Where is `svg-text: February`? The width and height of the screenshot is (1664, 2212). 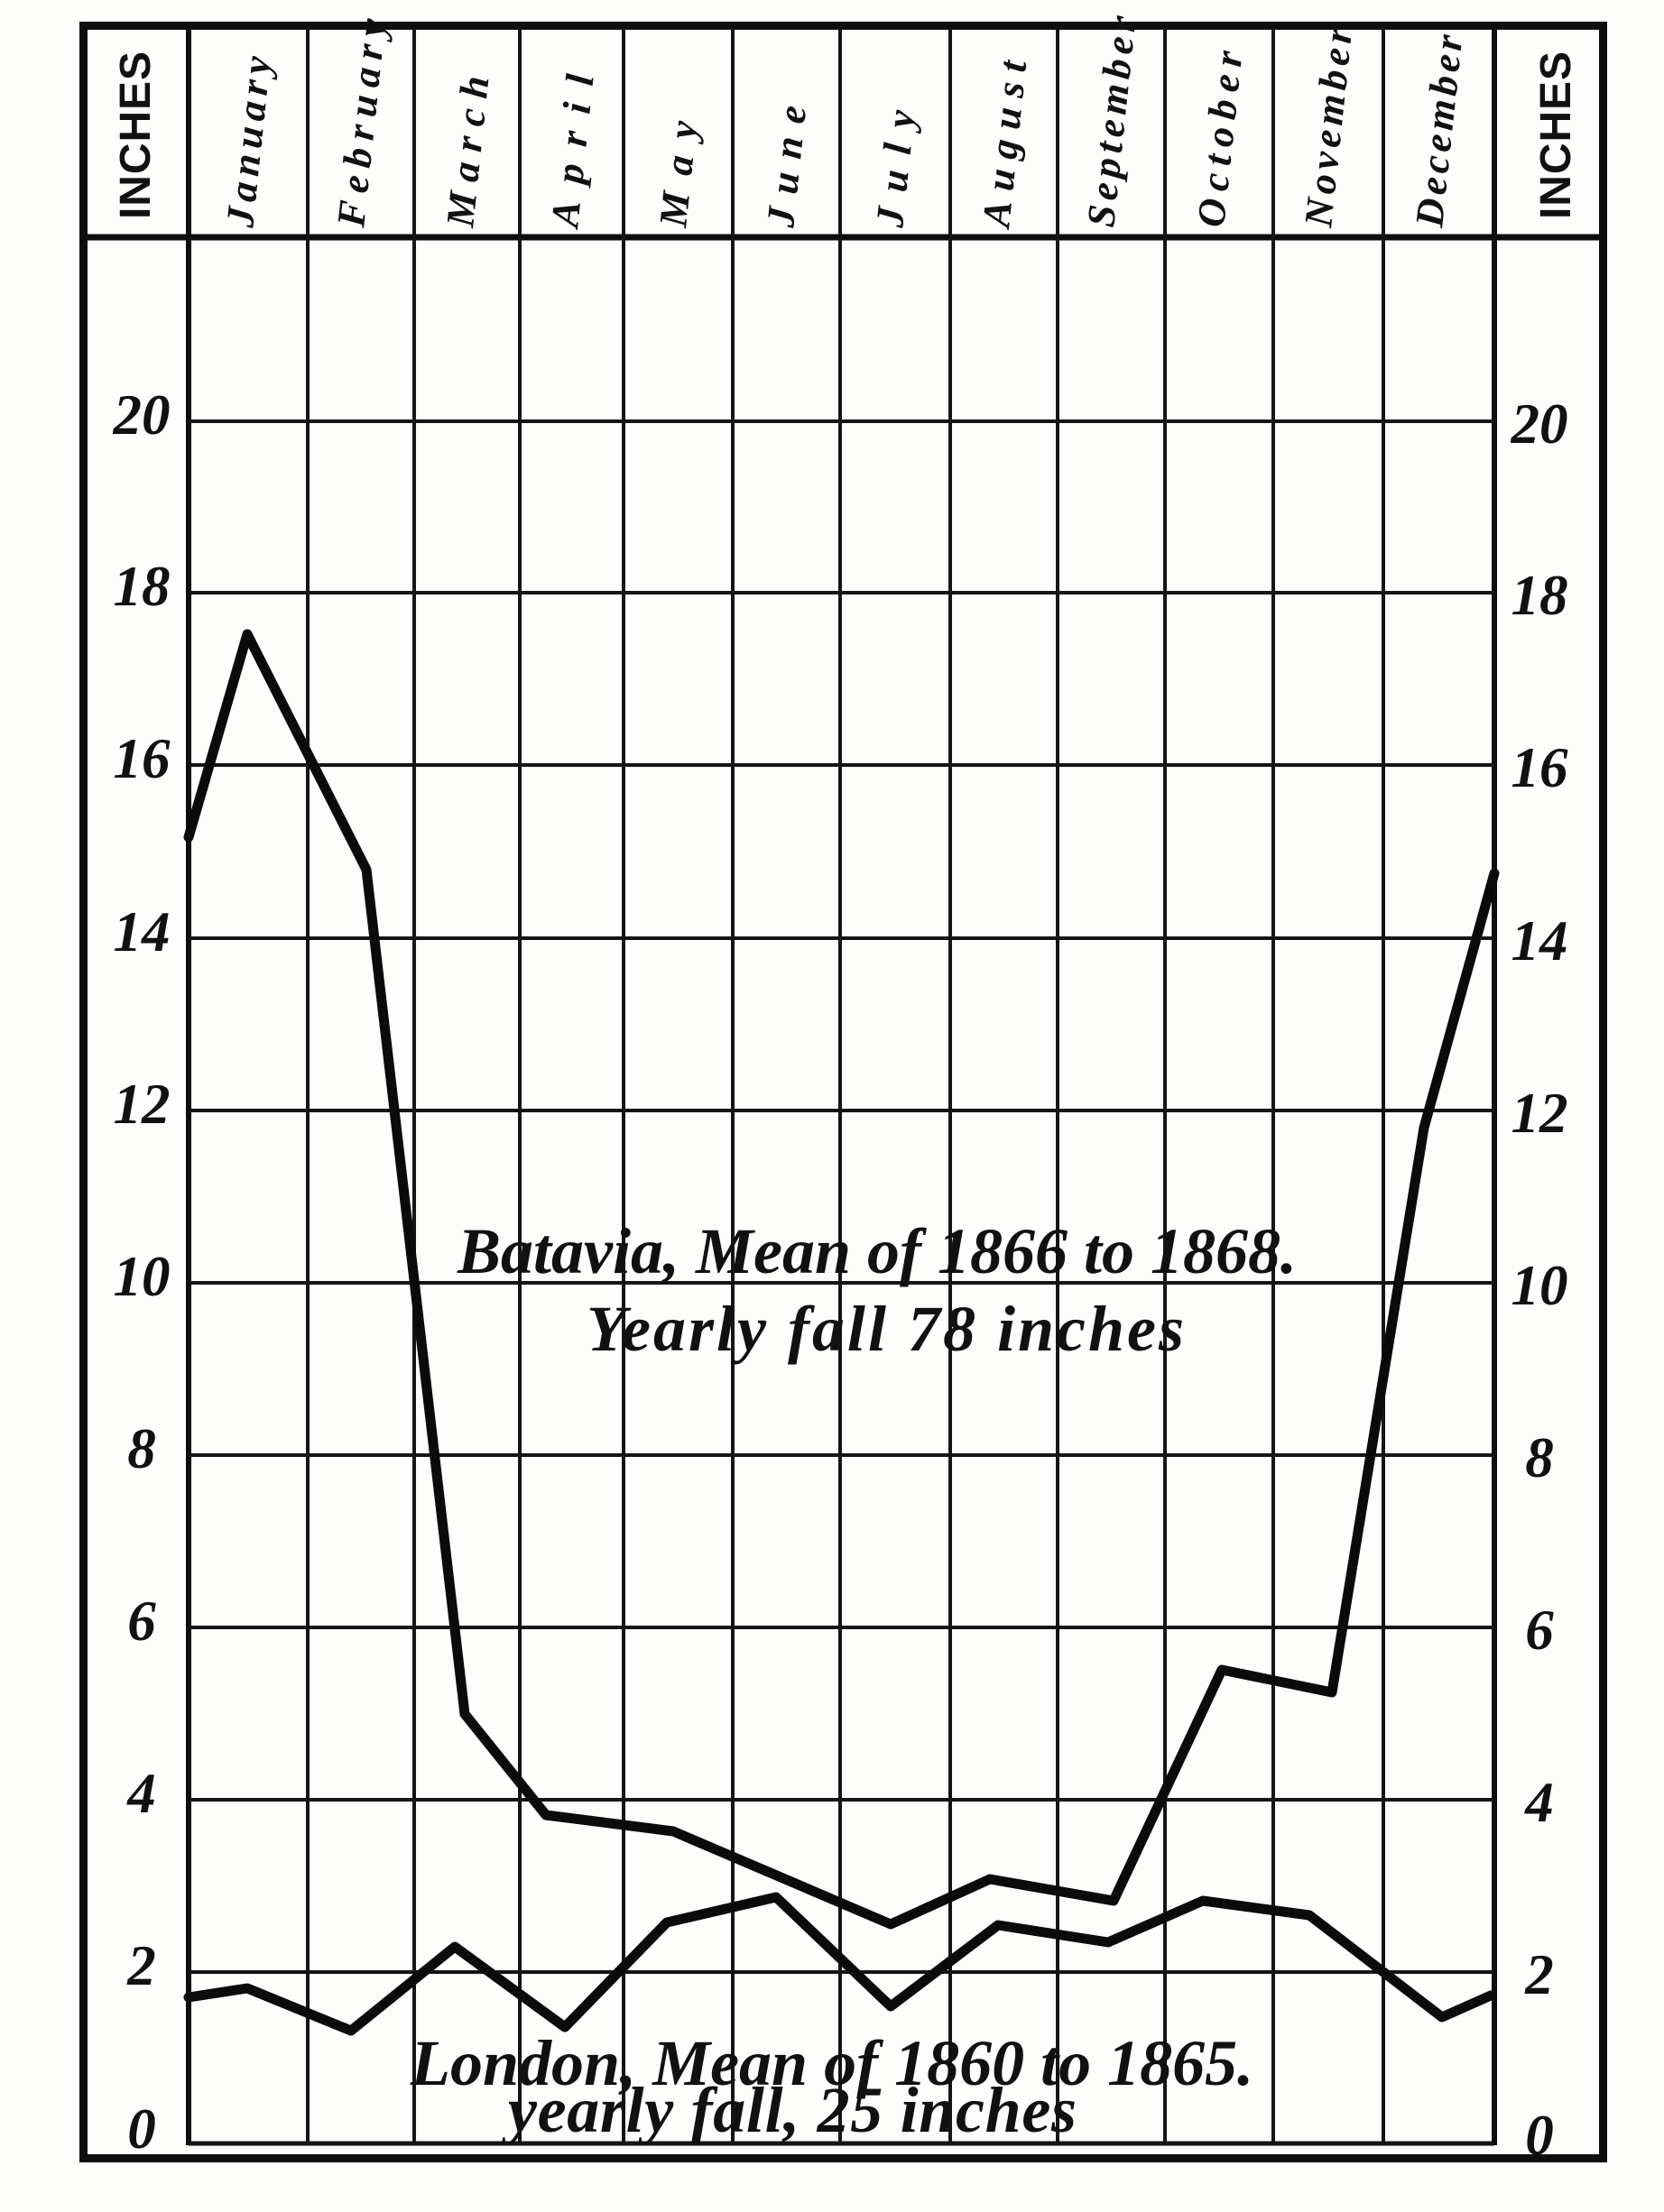 svg-text: February is located at coordinates (361, 123).